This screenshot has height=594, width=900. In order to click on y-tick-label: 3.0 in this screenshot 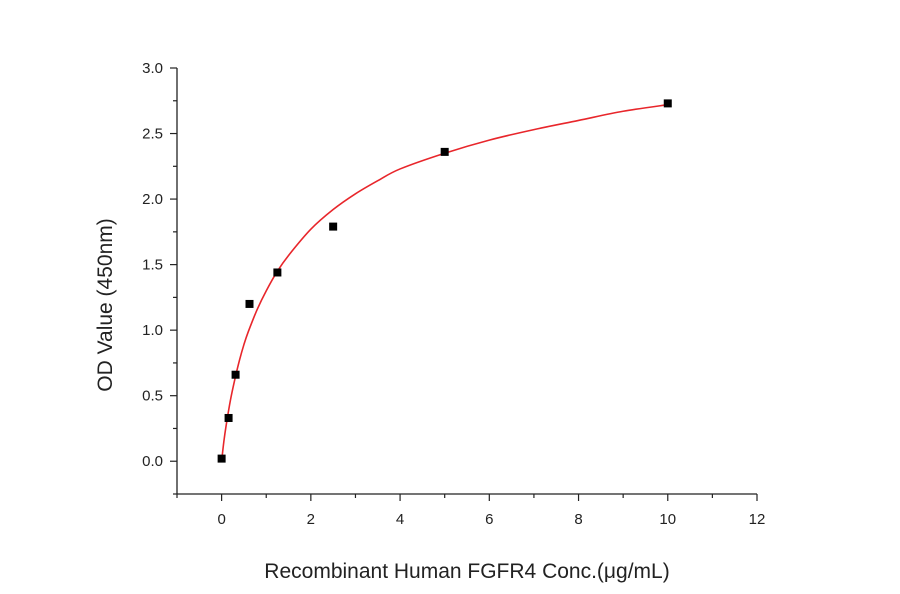, I will do `click(152, 68)`.